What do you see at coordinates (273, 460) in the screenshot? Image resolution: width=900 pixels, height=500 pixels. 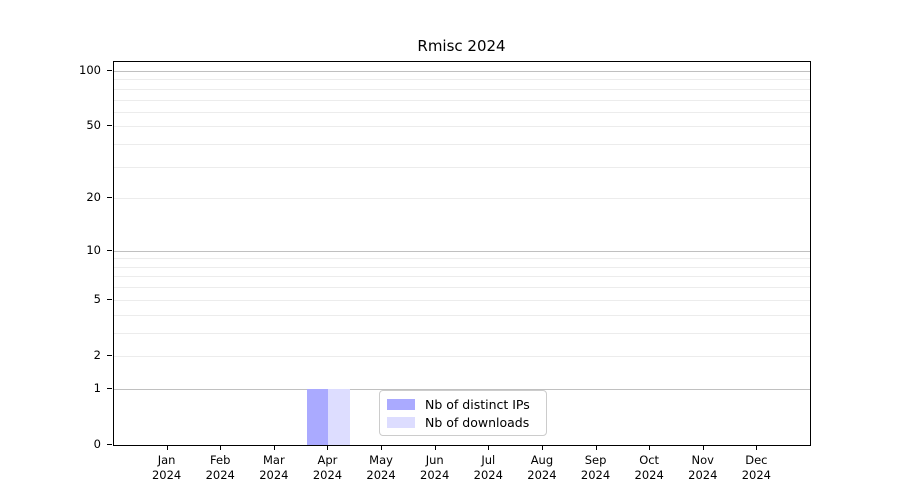 I see `x-tick-month: Mar` at bounding box center [273, 460].